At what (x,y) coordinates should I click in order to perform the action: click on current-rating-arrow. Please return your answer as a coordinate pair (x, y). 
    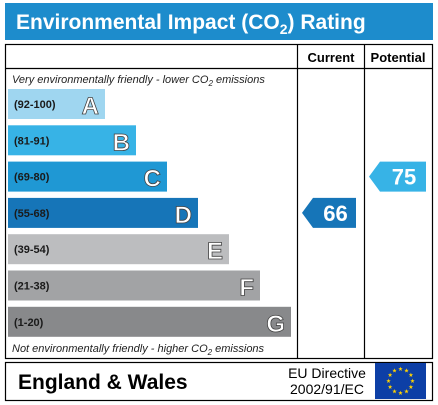
    Looking at the image, I should click on (329, 212).